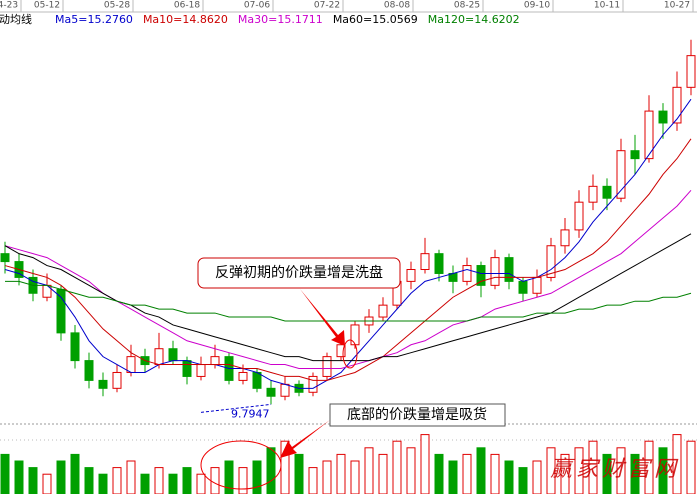 Image resolution: width=697 pixels, height=494 pixels. Describe the element at coordinates (615, 469) in the screenshot. I see `watermark: 赢家财富网` at that location.